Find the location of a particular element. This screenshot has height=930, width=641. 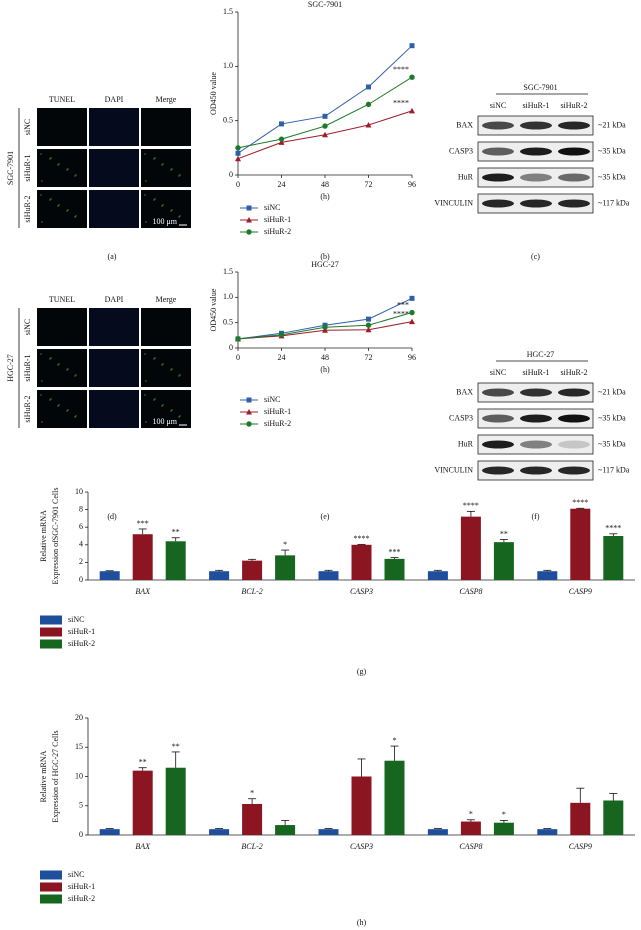

y-tick-label: 5 is located at coordinates (81, 805).